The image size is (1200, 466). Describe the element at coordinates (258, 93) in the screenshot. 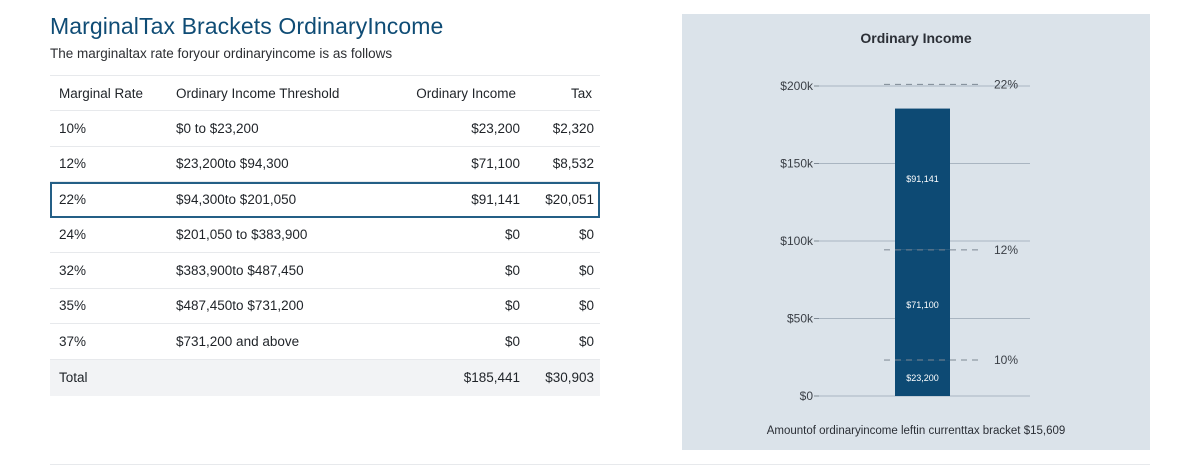

I see `column-header-threshold: Ordinary Income Threshold` at that location.